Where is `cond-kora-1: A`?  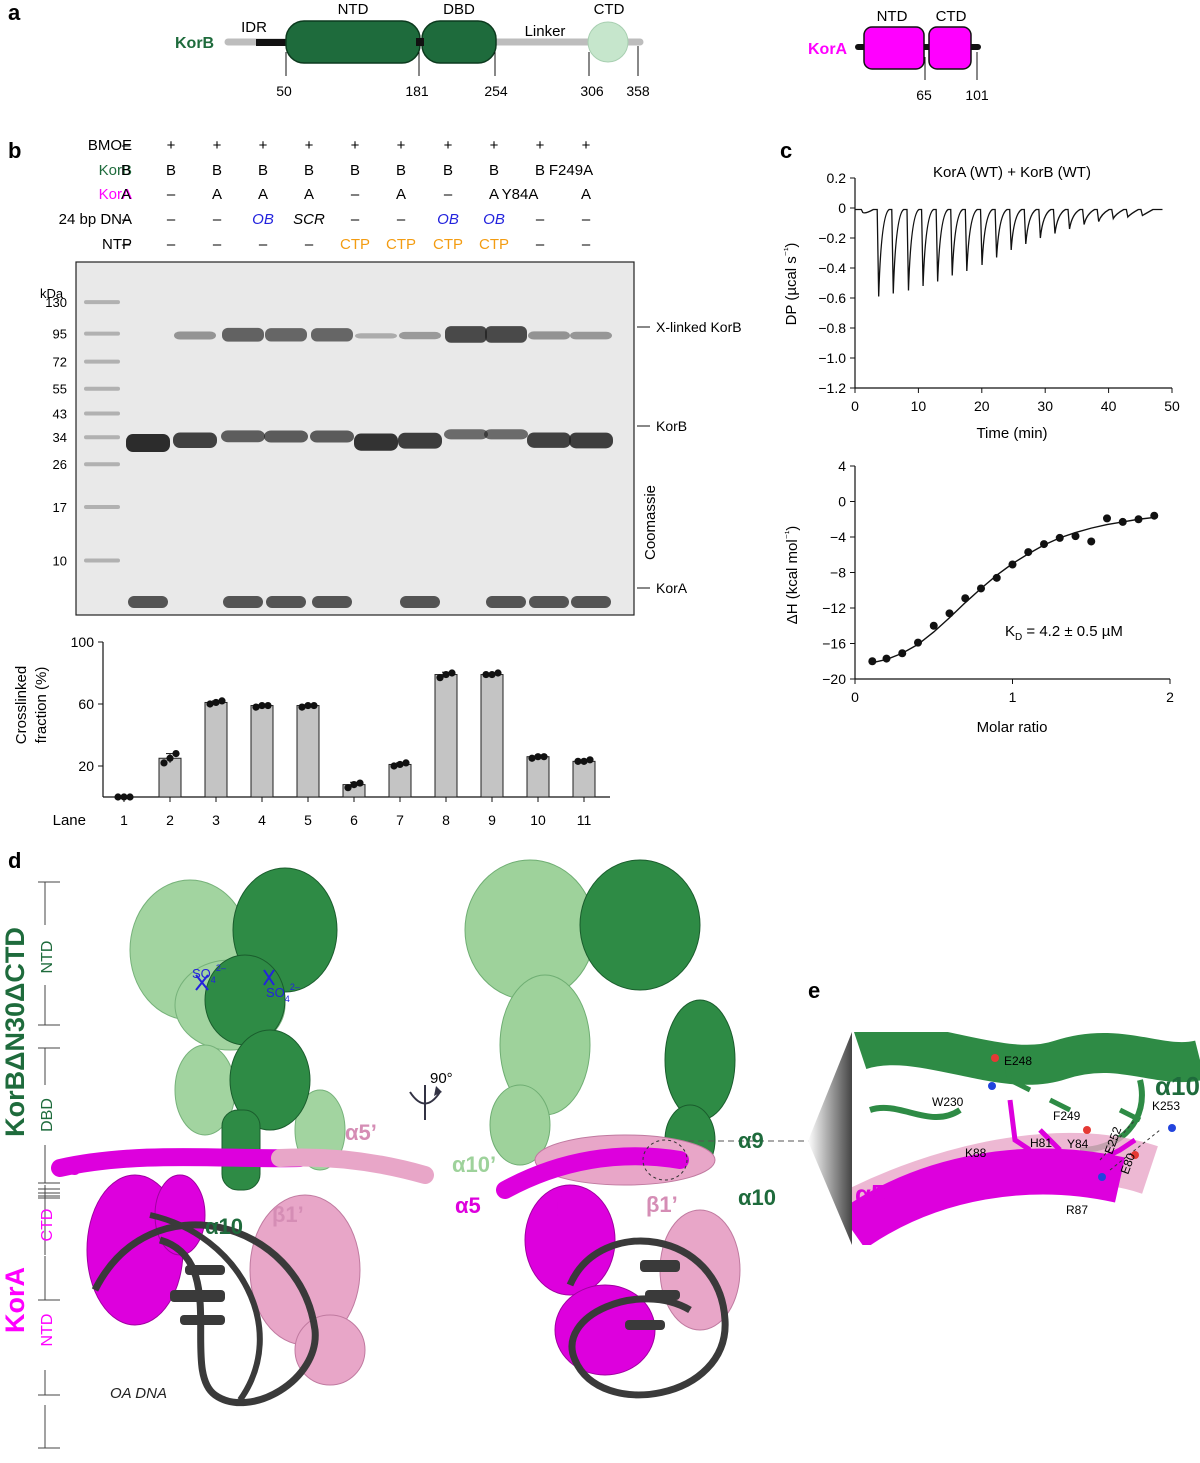 cond-kora-1: A is located at coordinates (126, 194).